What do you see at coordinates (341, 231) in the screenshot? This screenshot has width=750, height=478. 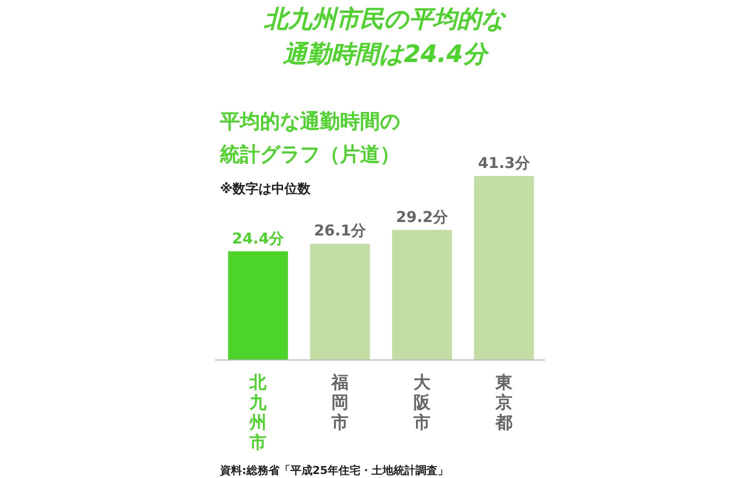 I see `data-label: 26.1分` at bounding box center [341, 231].